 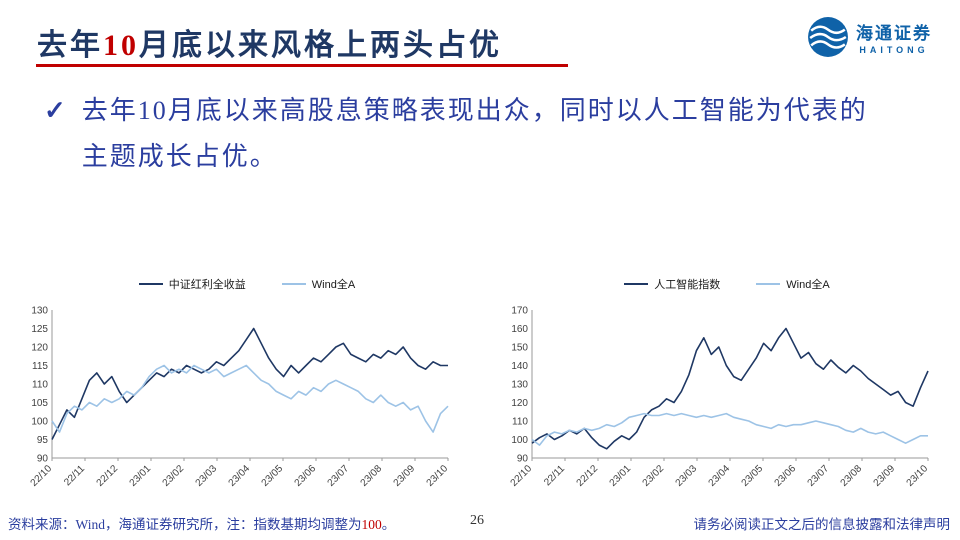 I want to click on y-tick-label: 140, so click(x=519, y=366).